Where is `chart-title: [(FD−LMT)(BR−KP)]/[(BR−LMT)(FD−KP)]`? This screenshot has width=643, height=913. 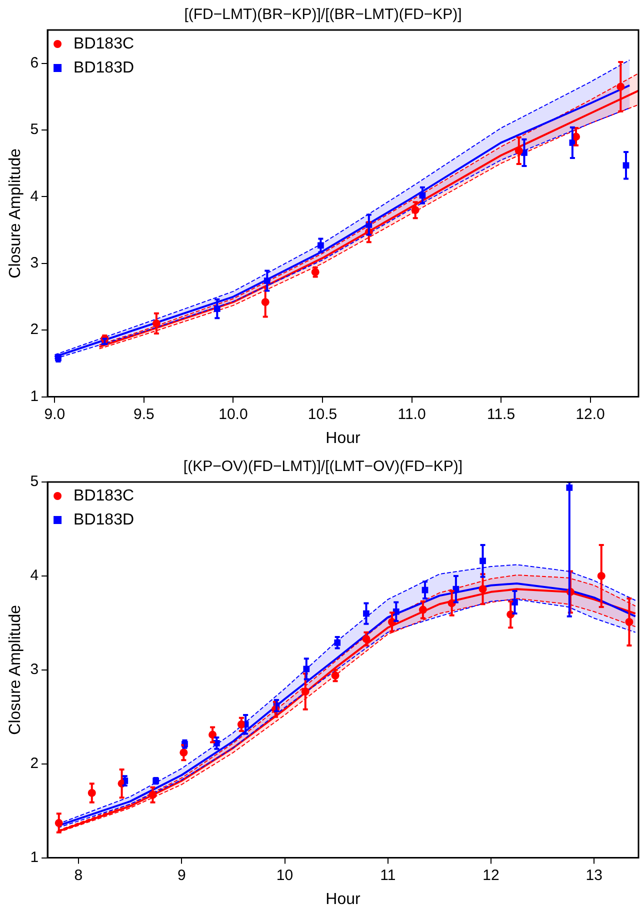 chart-title: [(FD−LMT)(BR−KP)]/[(BR−LMT)(FD−KP)] is located at coordinates (323, 15).